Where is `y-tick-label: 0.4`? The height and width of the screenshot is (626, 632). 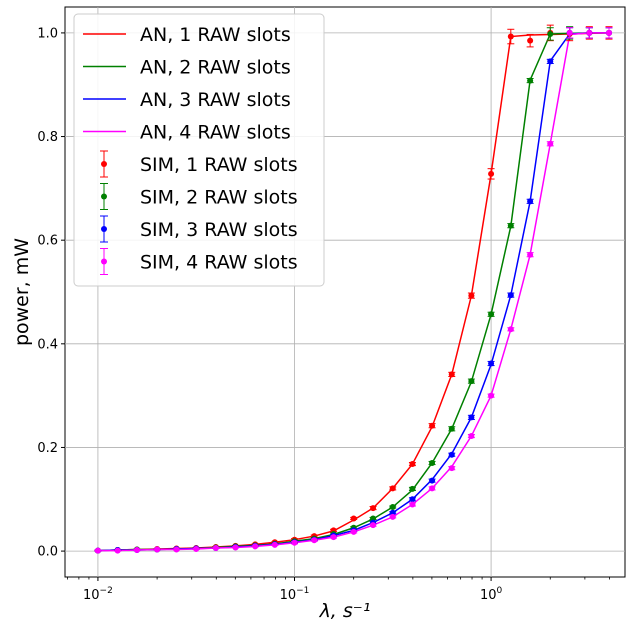
y-tick-label: 0.4 is located at coordinates (47, 344).